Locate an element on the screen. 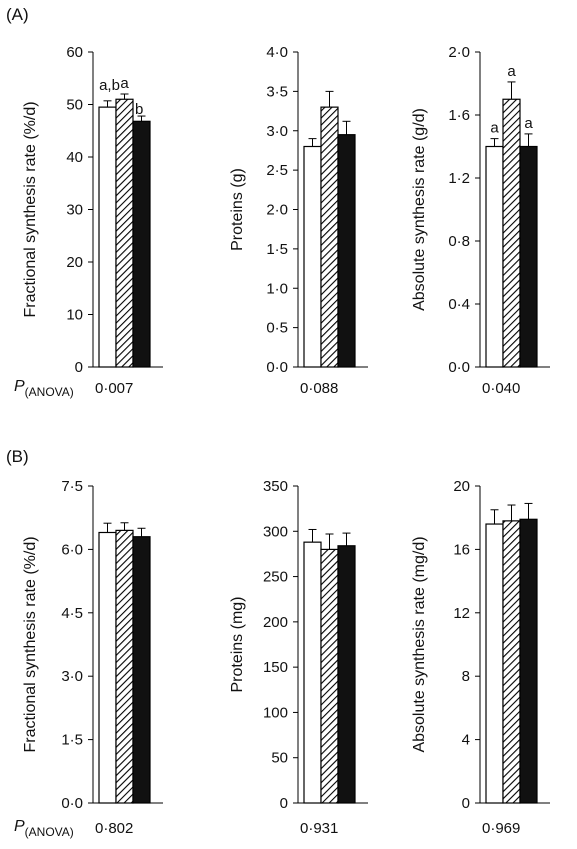 The image size is (577, 849). panel-label-b: (B) is located at coordinates (17, 456).